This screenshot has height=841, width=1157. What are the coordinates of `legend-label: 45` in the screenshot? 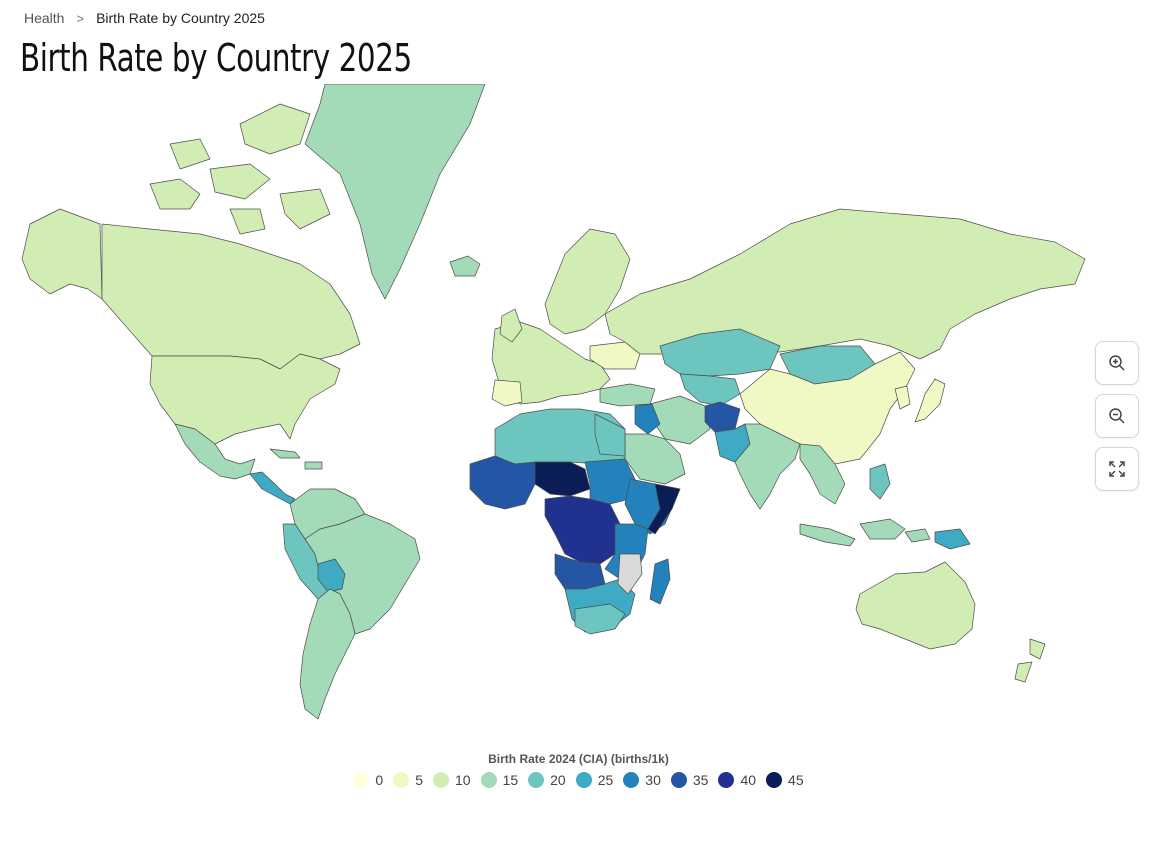 It's located at (796, 780).